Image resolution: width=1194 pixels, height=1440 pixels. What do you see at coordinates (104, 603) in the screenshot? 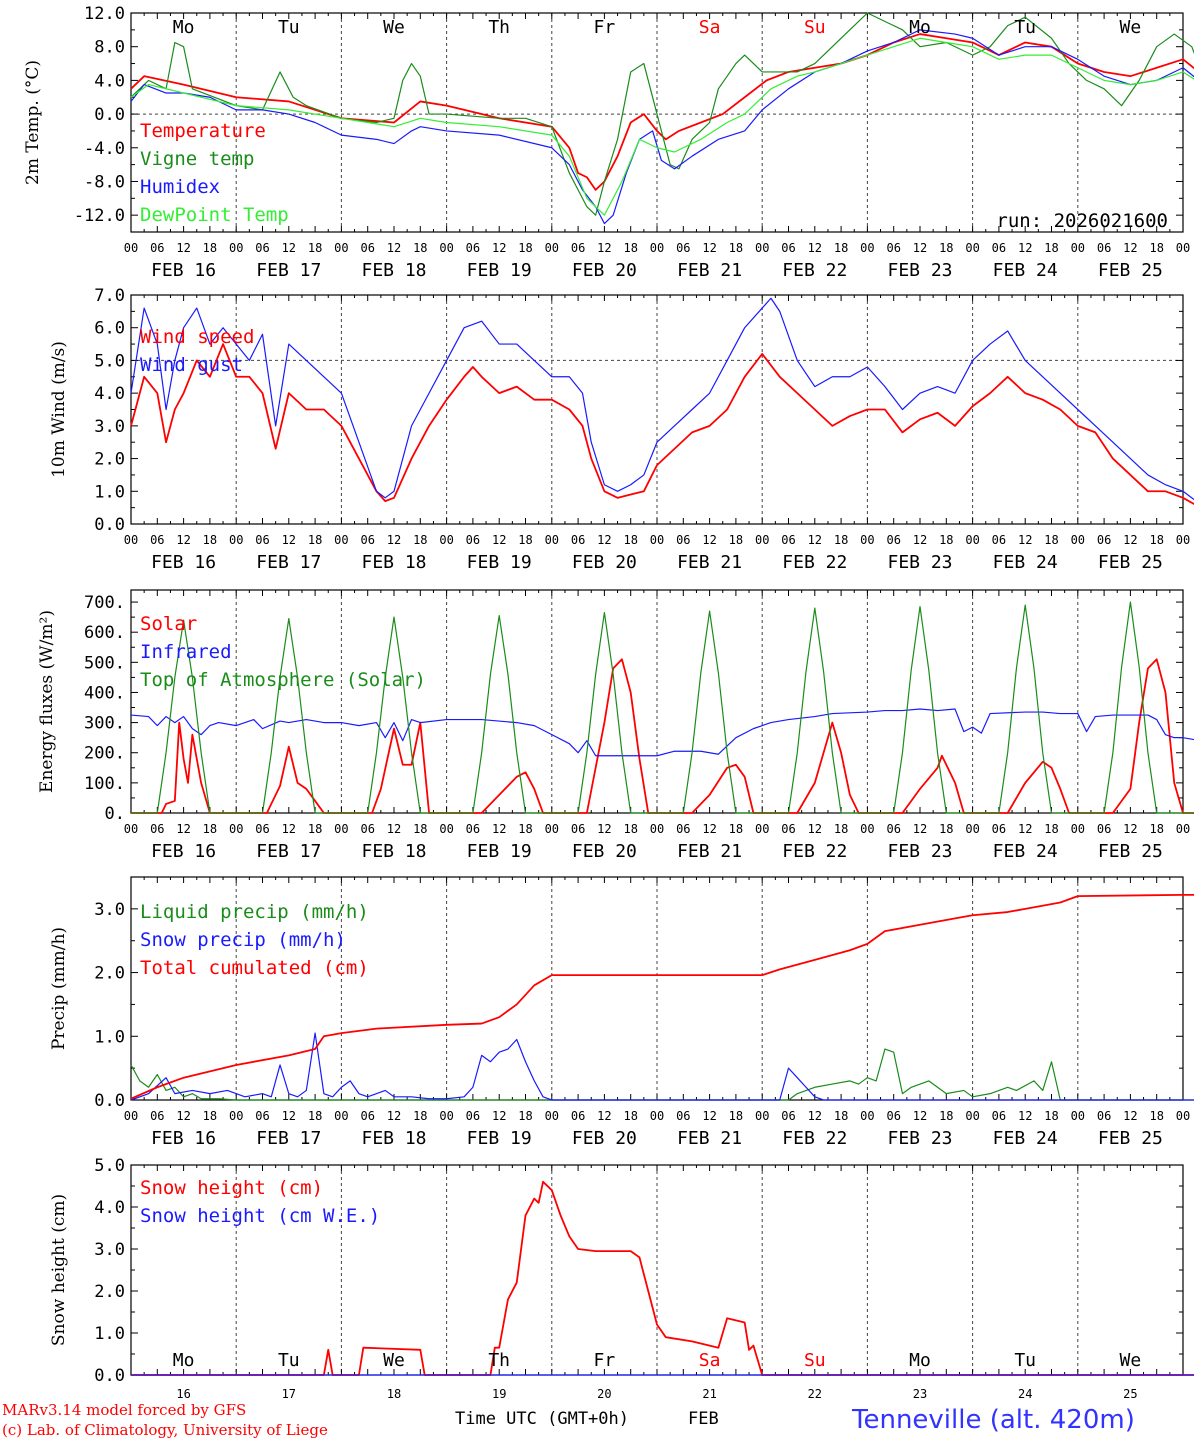
I see `y-tick-label: 700.` at bounding box center [104, 603].